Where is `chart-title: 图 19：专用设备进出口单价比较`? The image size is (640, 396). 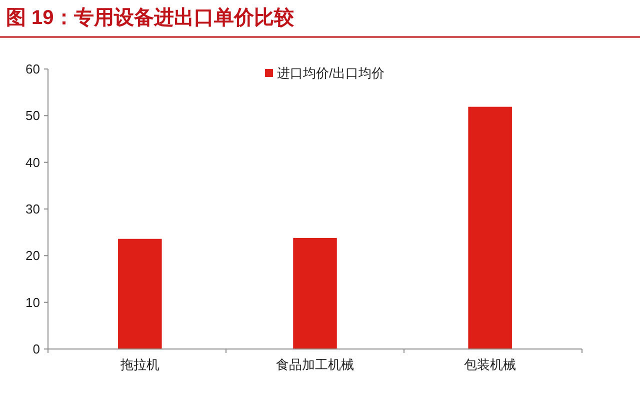 chart-title: 图 19：专用设备进出口单价比较 is located at coordinates (150, 17).